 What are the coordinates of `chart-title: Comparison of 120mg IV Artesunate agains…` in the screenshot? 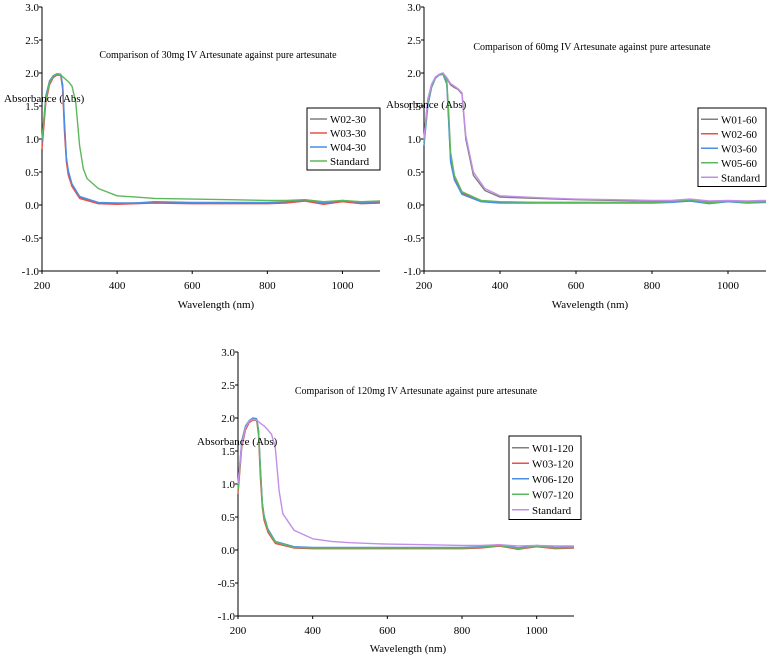 It's located at (416, 391).